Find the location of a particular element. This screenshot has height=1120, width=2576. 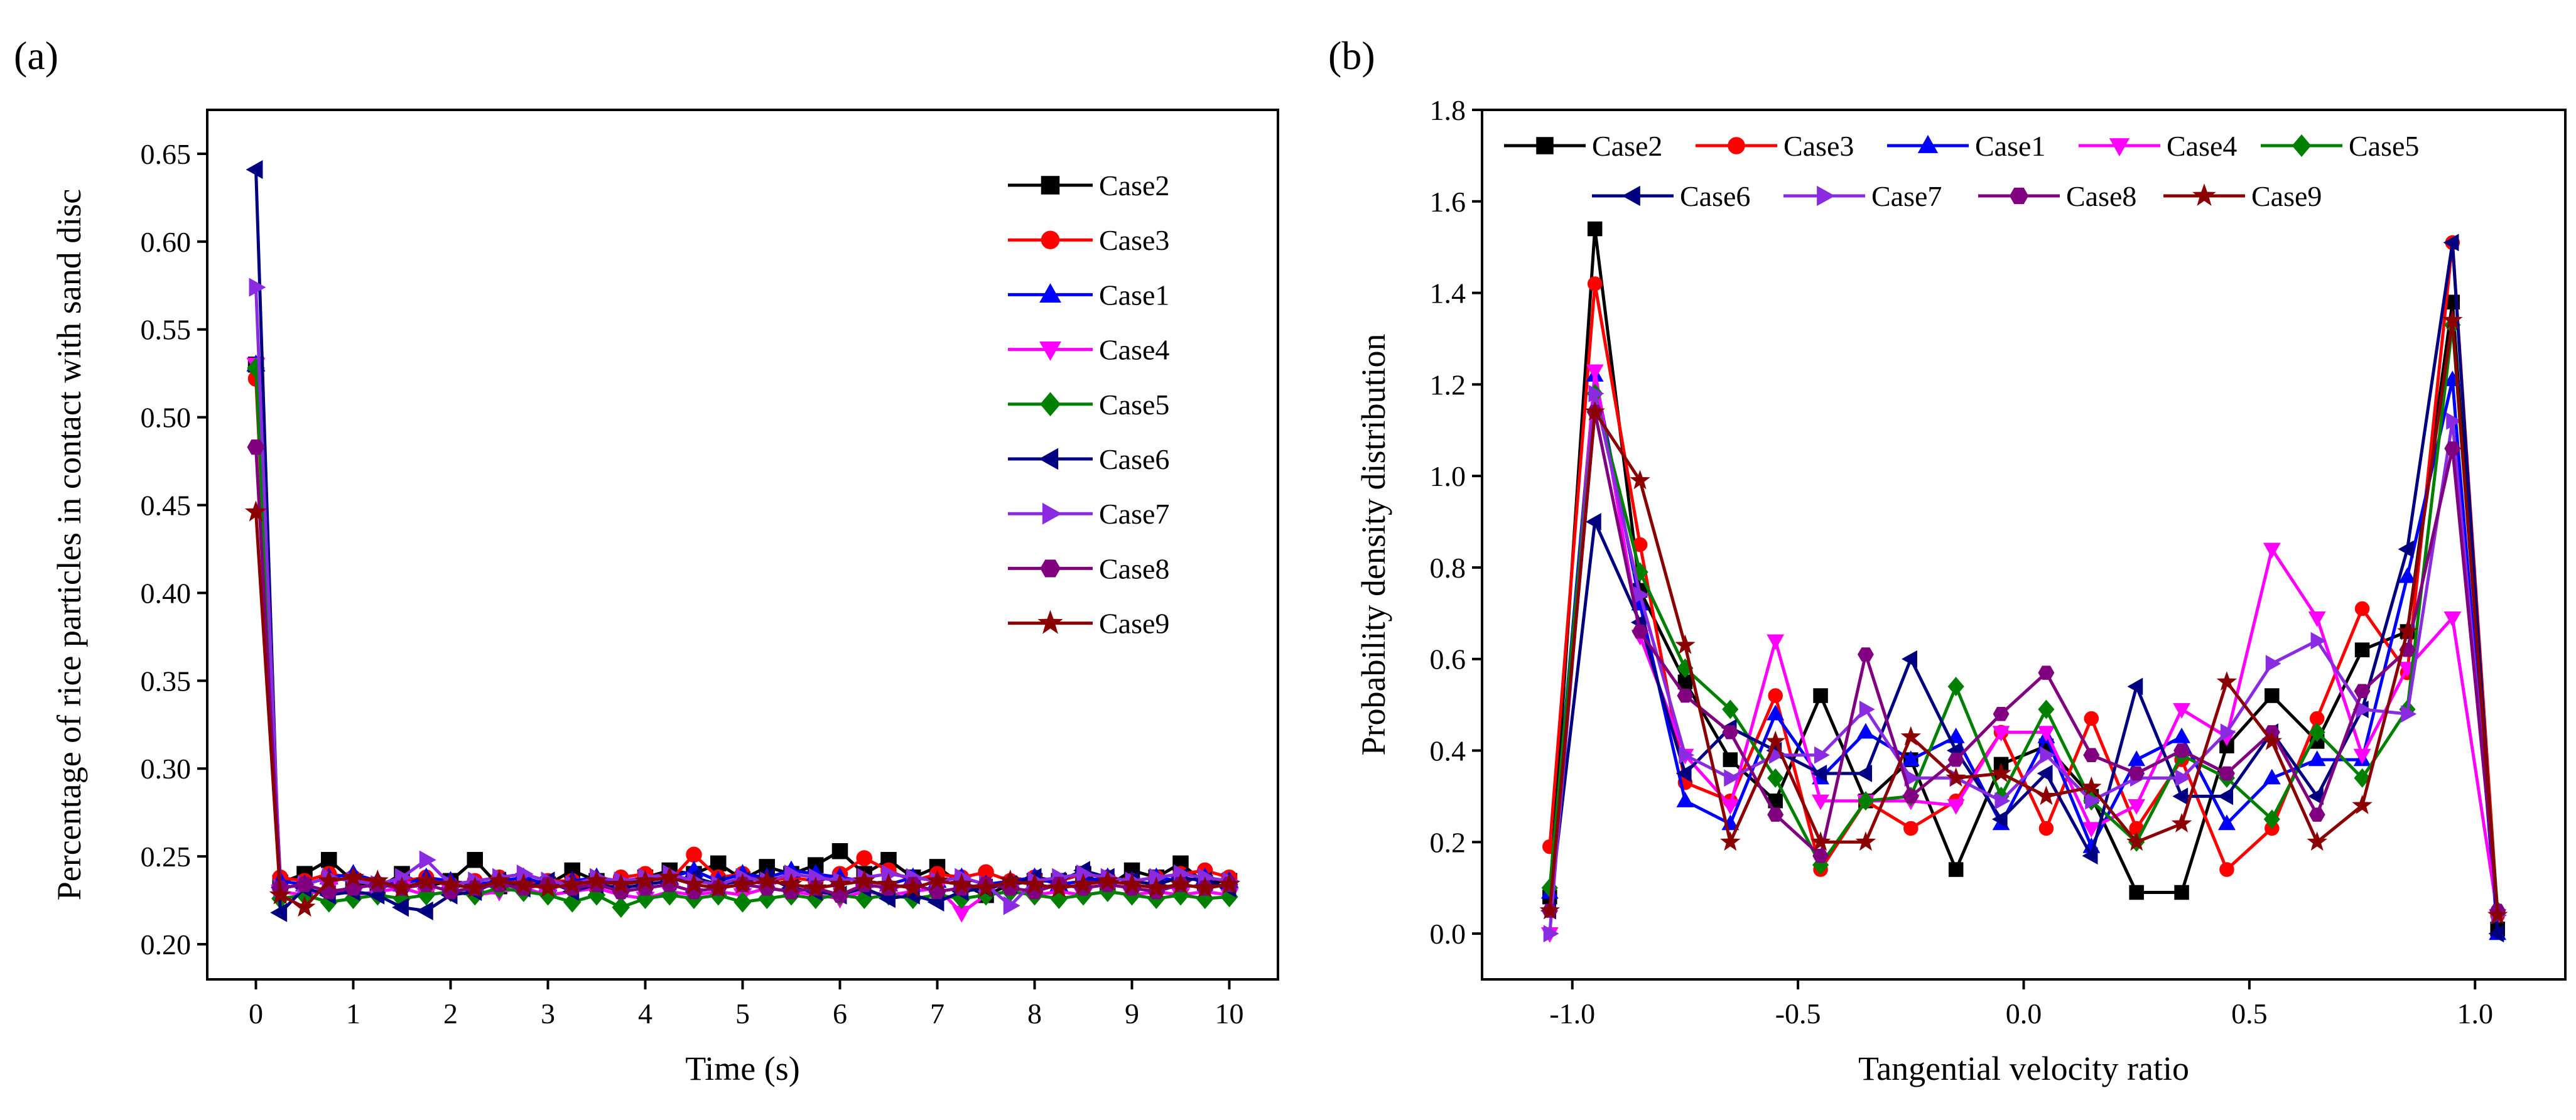

x-axis-title: Tangential velocity ratio is located at coordinates (2024, 1068).